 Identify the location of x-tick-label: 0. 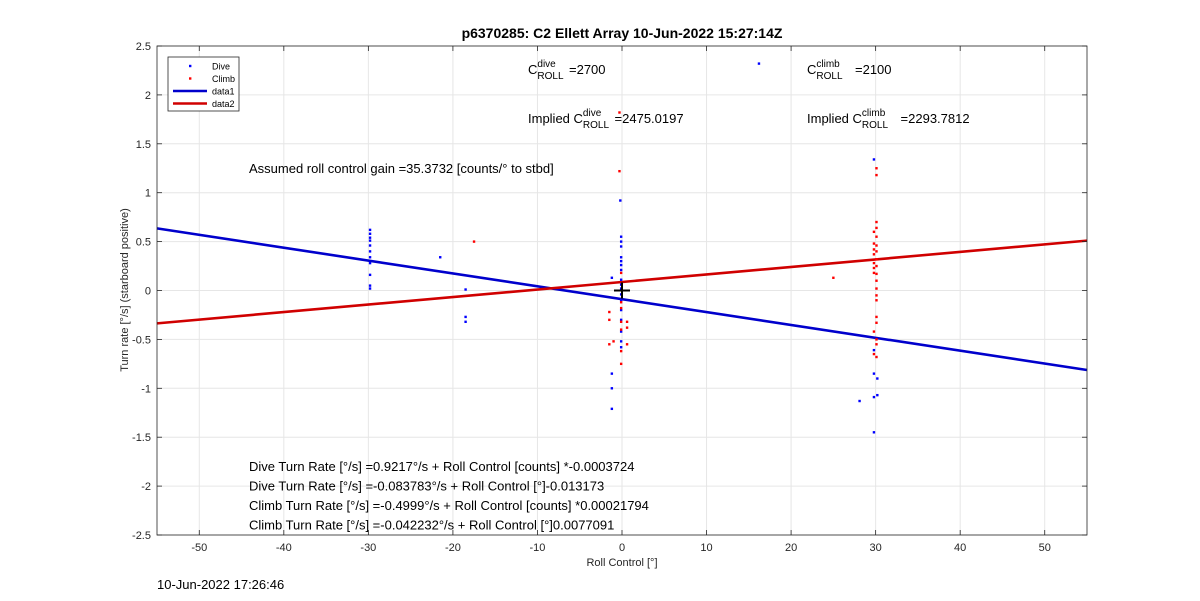
(622, 548).